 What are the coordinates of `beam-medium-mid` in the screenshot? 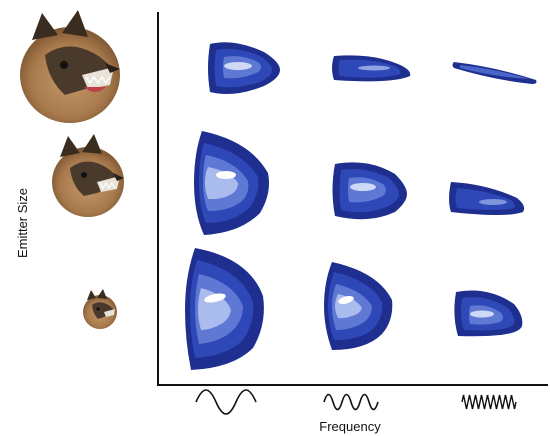 It's located at (369, 191).